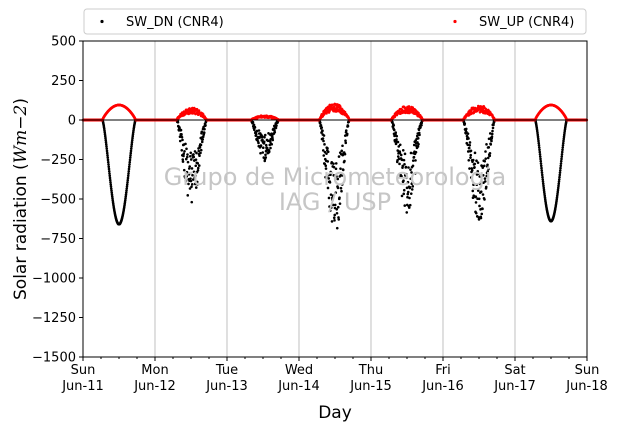 This screenshot has height=431, width=618. Describe the element at coordinates (335, 21) in the screenshot. I see `legend-frame` at that location.